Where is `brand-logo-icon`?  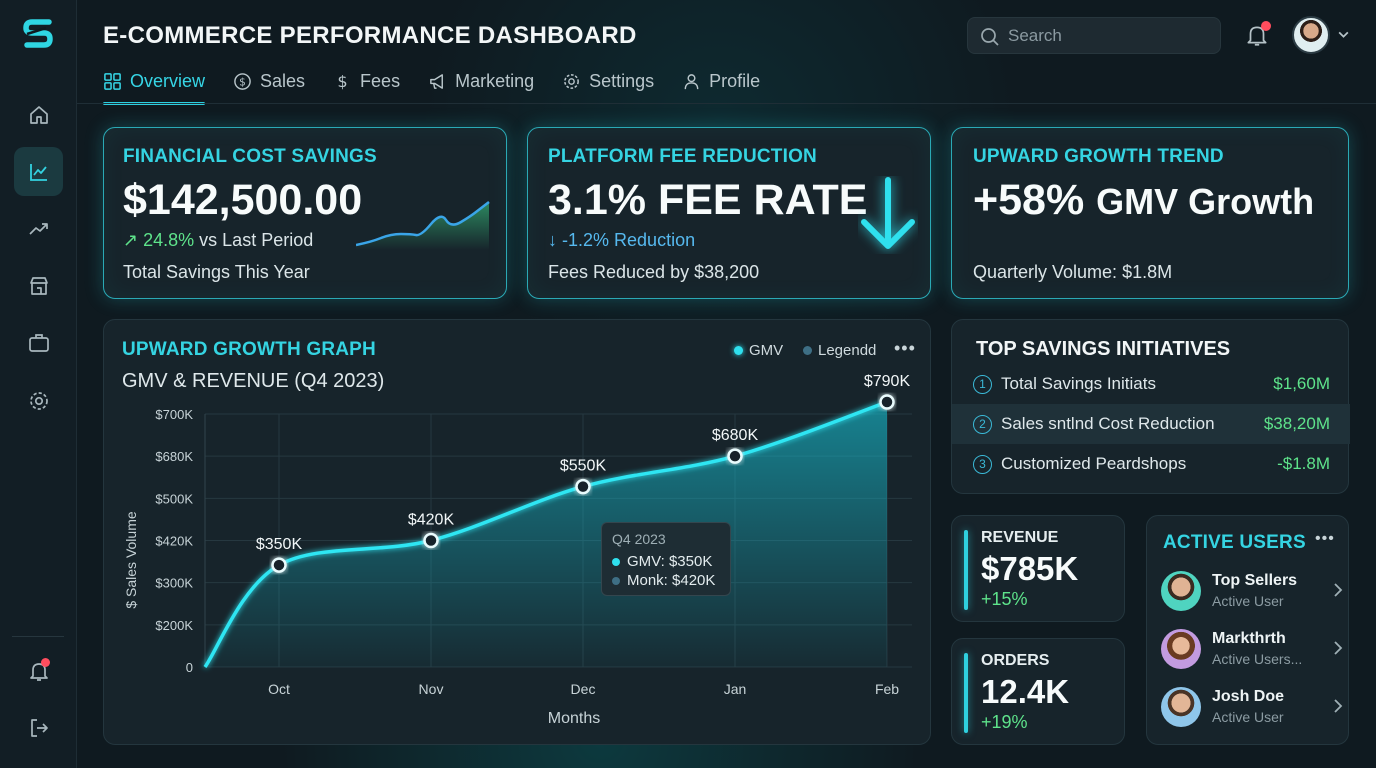
brand-logo-icon is located at coordinates (38, 35).